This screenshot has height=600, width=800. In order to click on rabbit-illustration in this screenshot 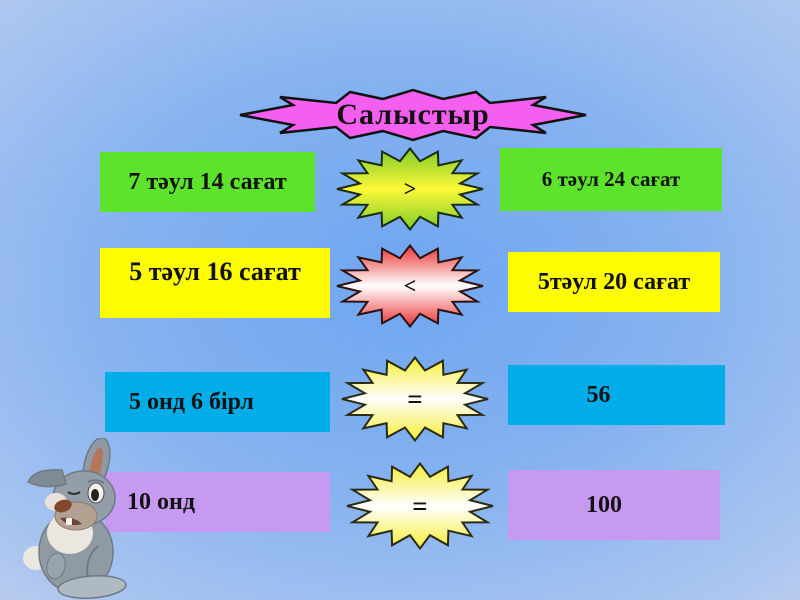, I will do `click(75, 518)`.